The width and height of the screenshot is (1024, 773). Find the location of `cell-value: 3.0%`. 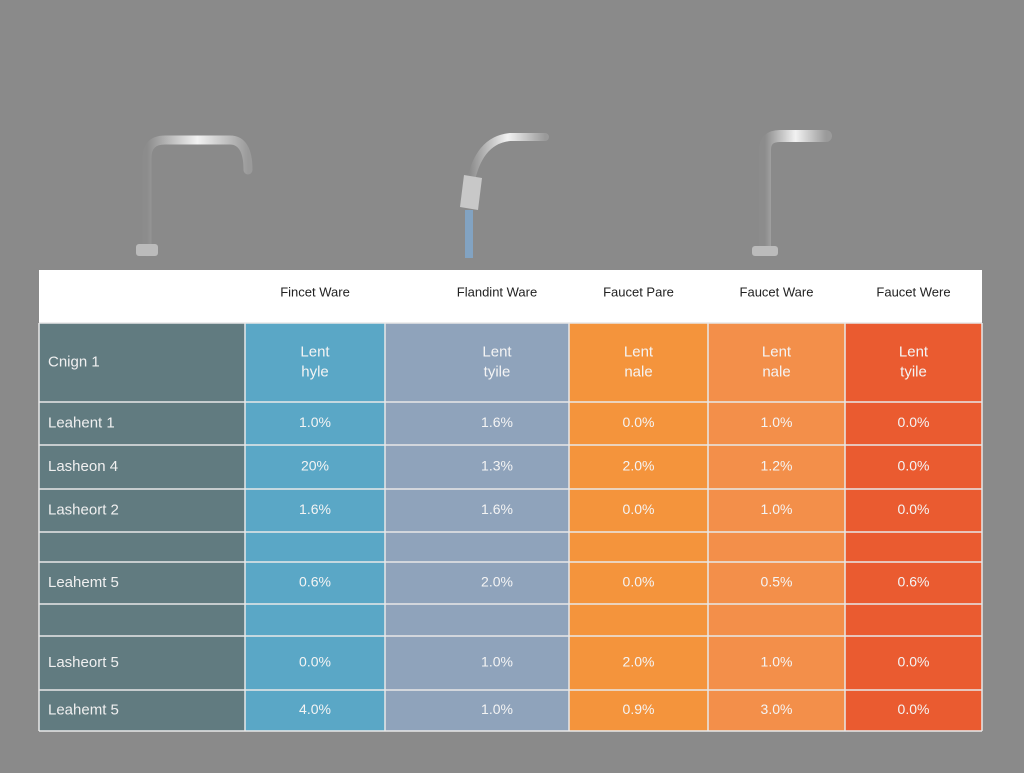

cell-value: 3.0% is located at coordinates (777, 709).